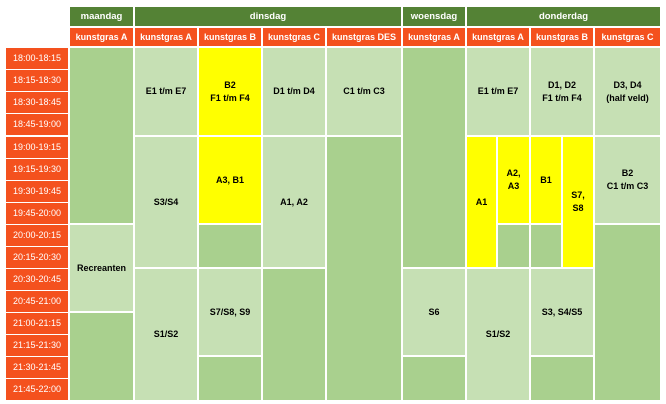  I want to click on time-slot: 19:15-19:30, so click(37, 169).